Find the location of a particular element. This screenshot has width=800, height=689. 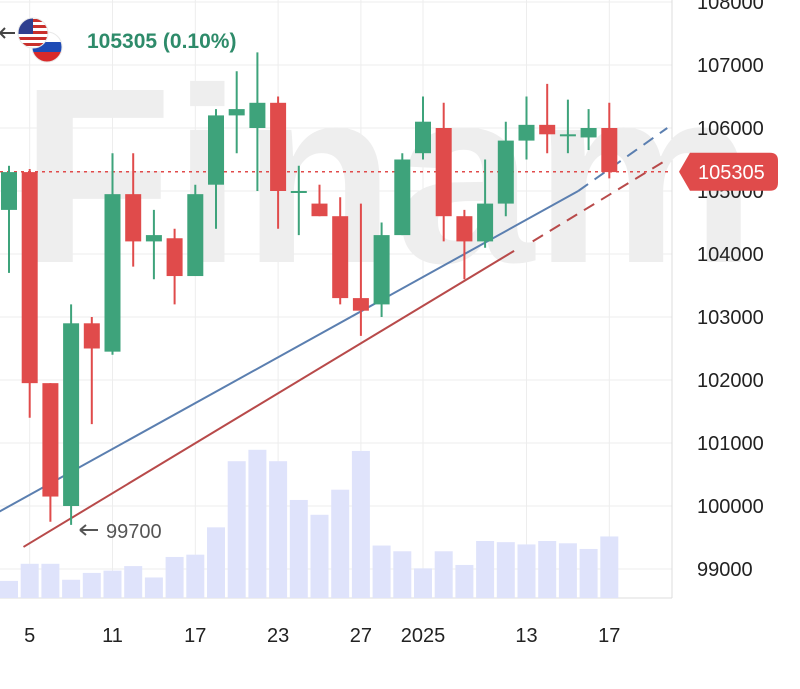

y-tick-label-1: 100000 is located at coordinates (730, 507).